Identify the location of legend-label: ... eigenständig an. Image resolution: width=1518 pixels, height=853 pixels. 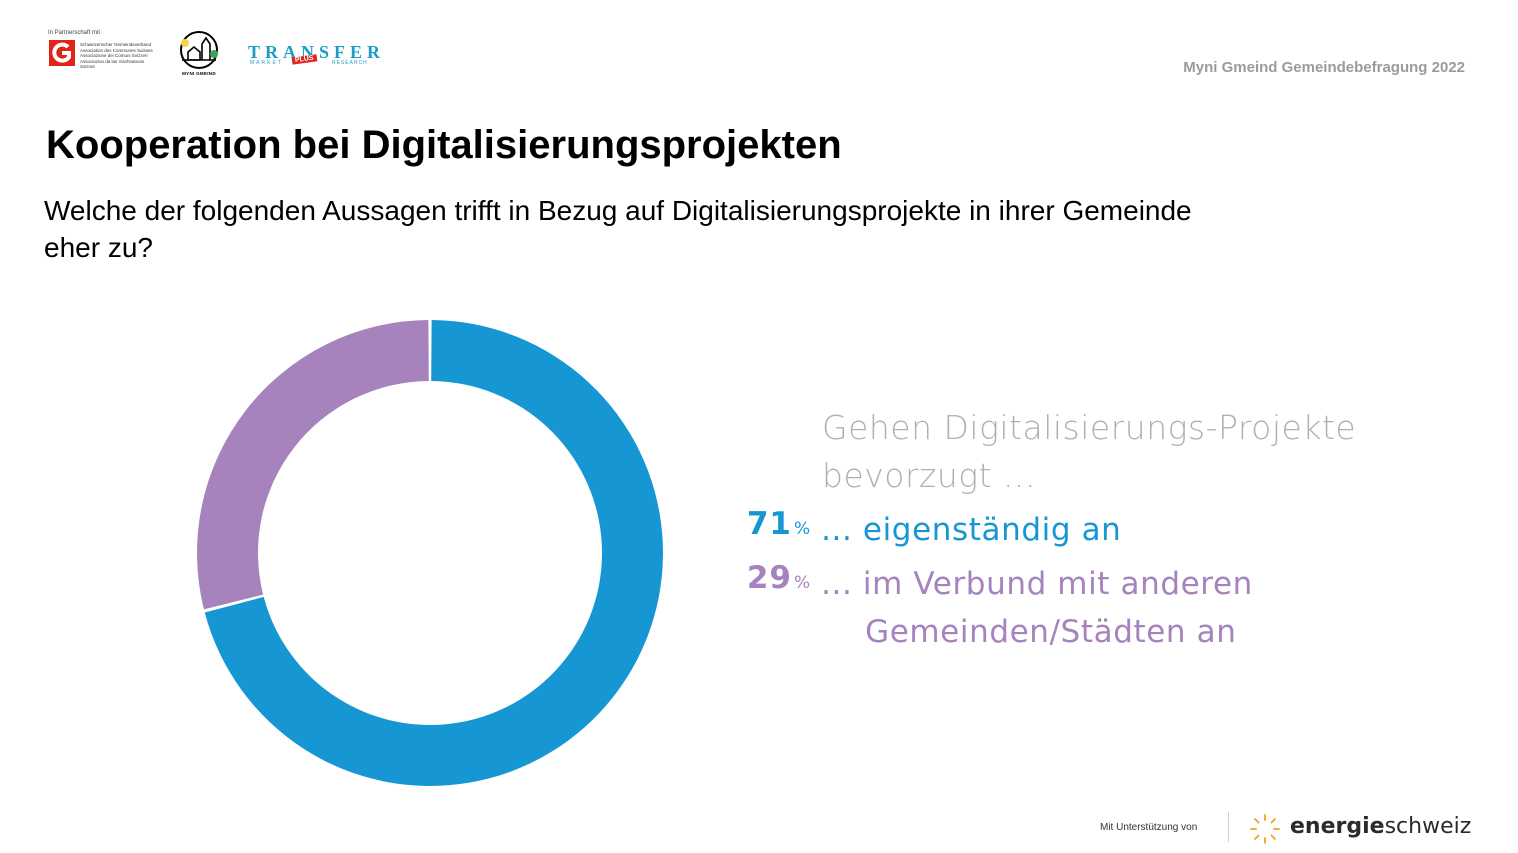
(971, 530).